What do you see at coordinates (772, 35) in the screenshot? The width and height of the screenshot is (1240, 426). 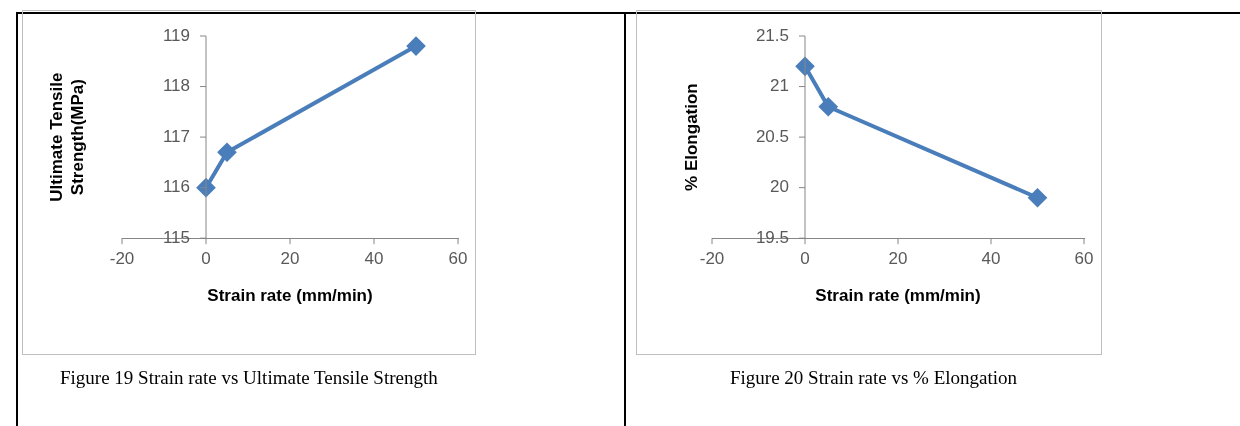 I see `y-tick-label: 21.5` at bounding box center [772, 35].